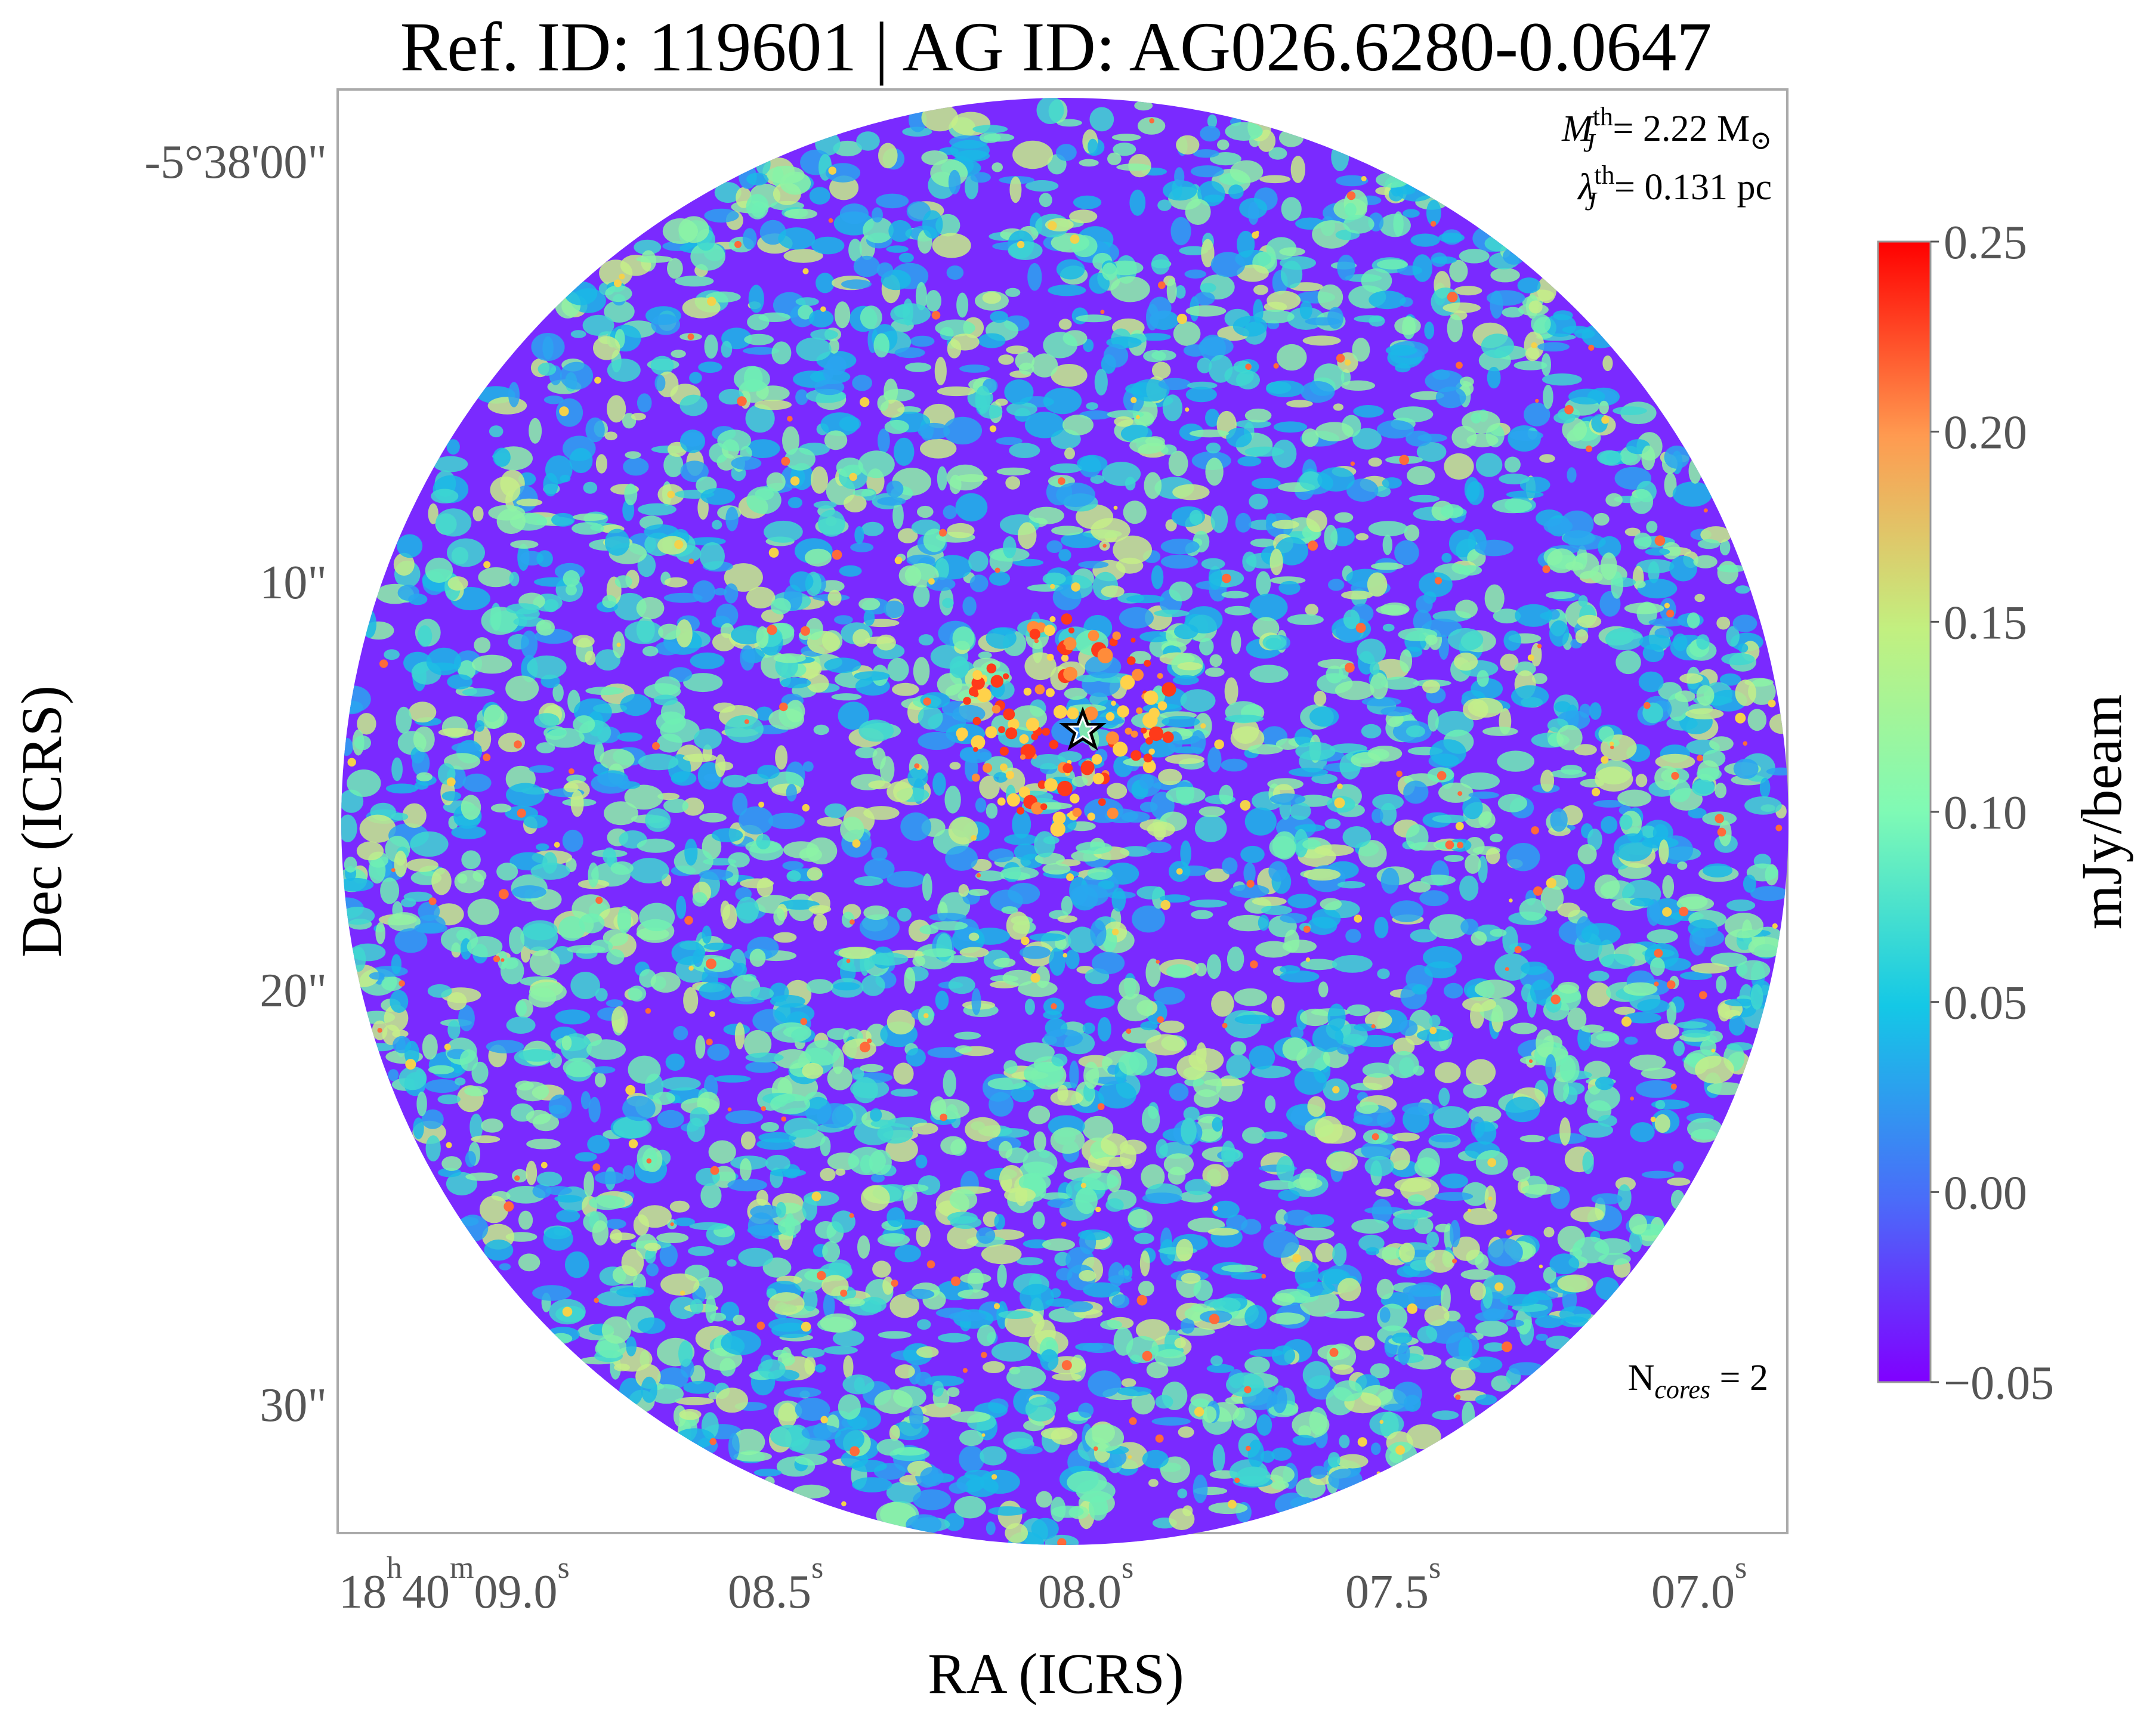 This screenshot has width=2156, height=1715. I want to click on colorbar-tick-label: 0.15, so click(1986, 623).